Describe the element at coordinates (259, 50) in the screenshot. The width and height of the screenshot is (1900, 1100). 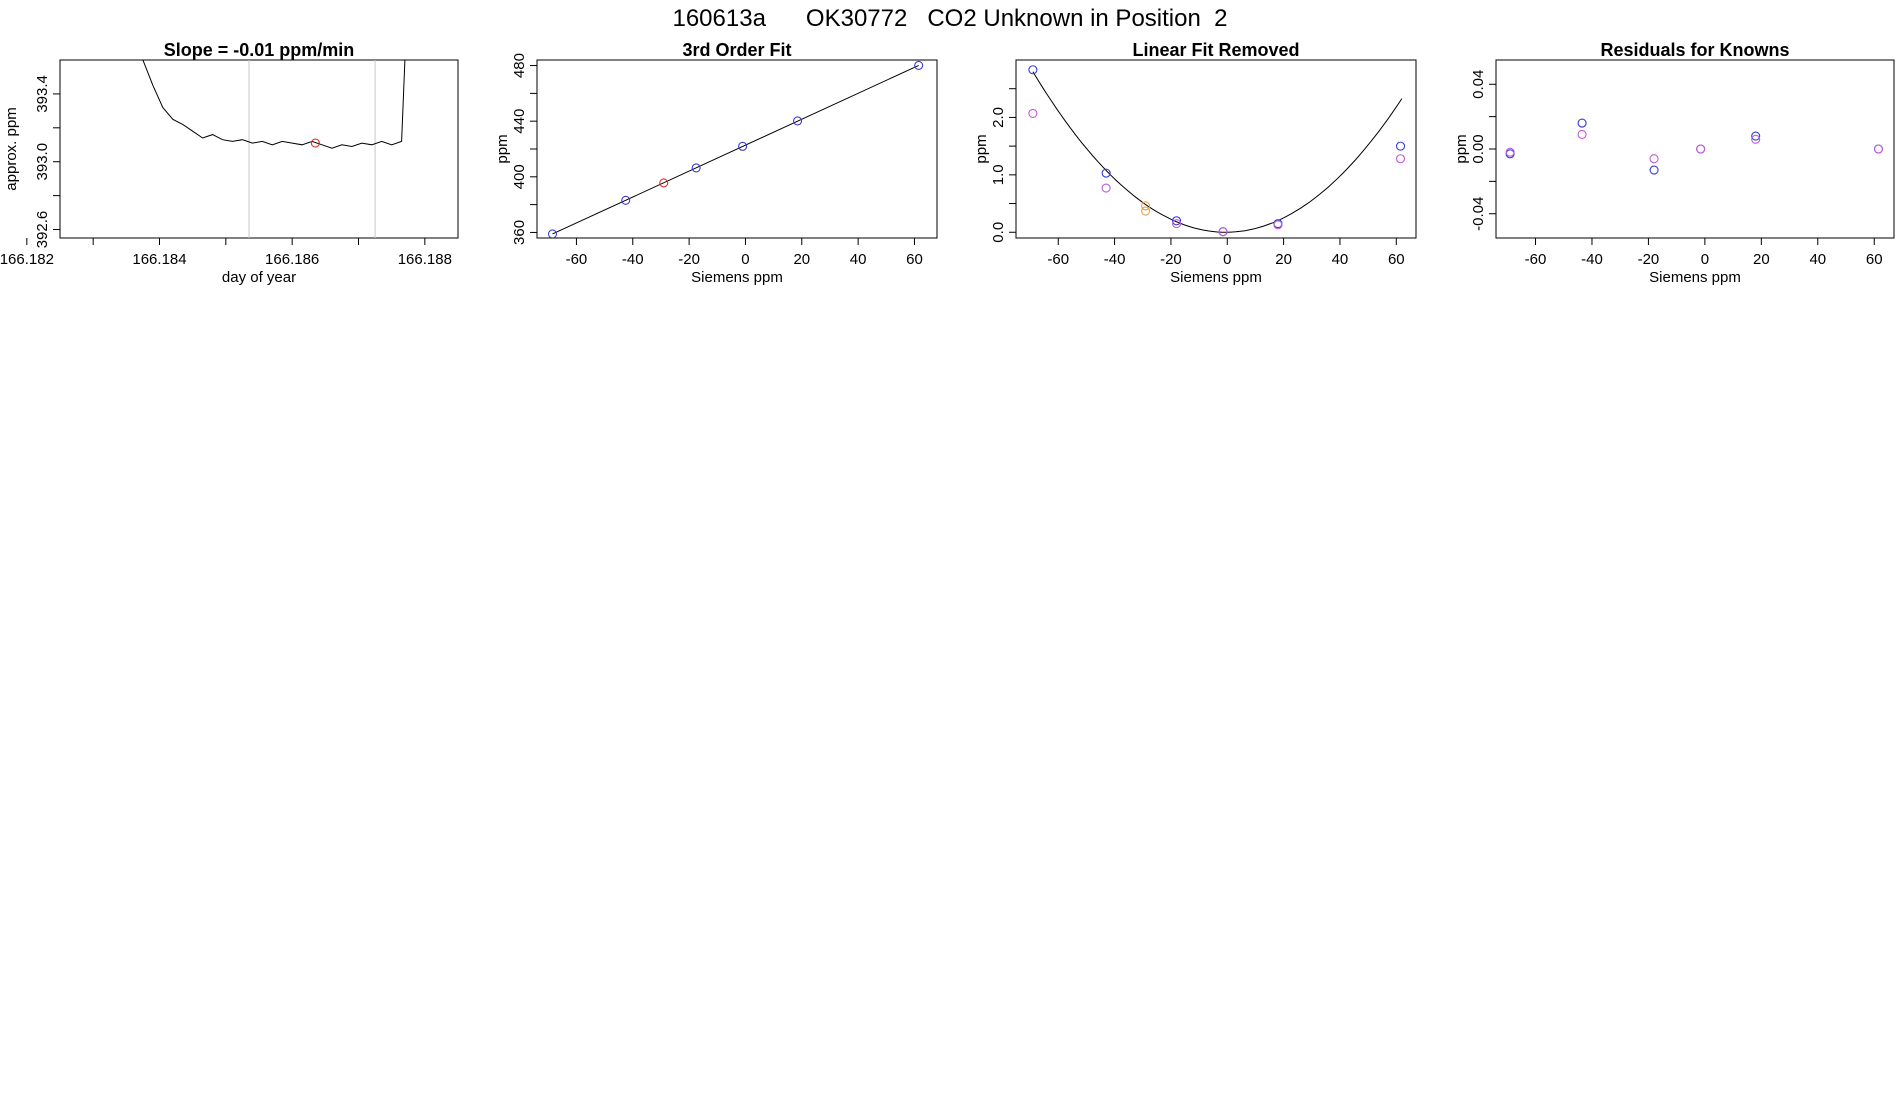
I see `panel-title: Slope = -0.01 ppm/min` at that location.